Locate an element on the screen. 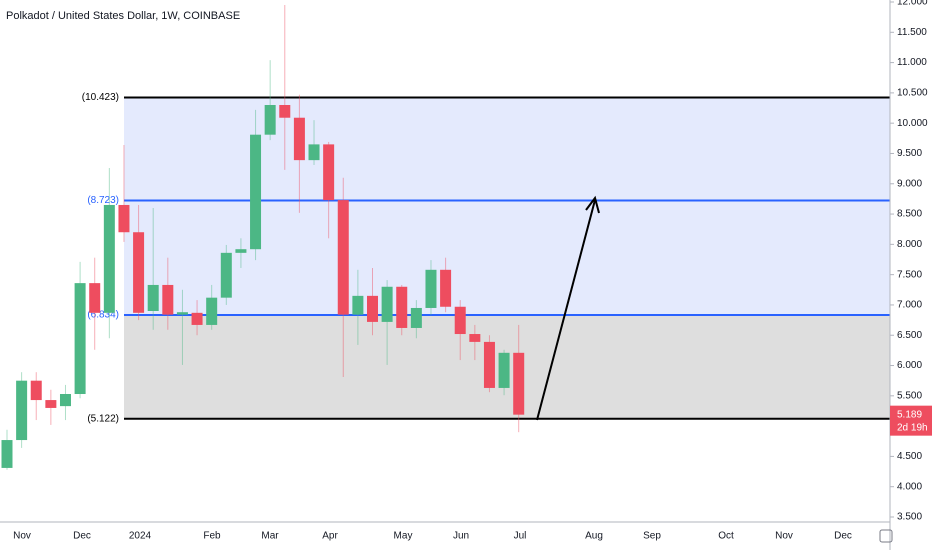  y-tick-label: 3.500 is located at coordinates (909, 517).